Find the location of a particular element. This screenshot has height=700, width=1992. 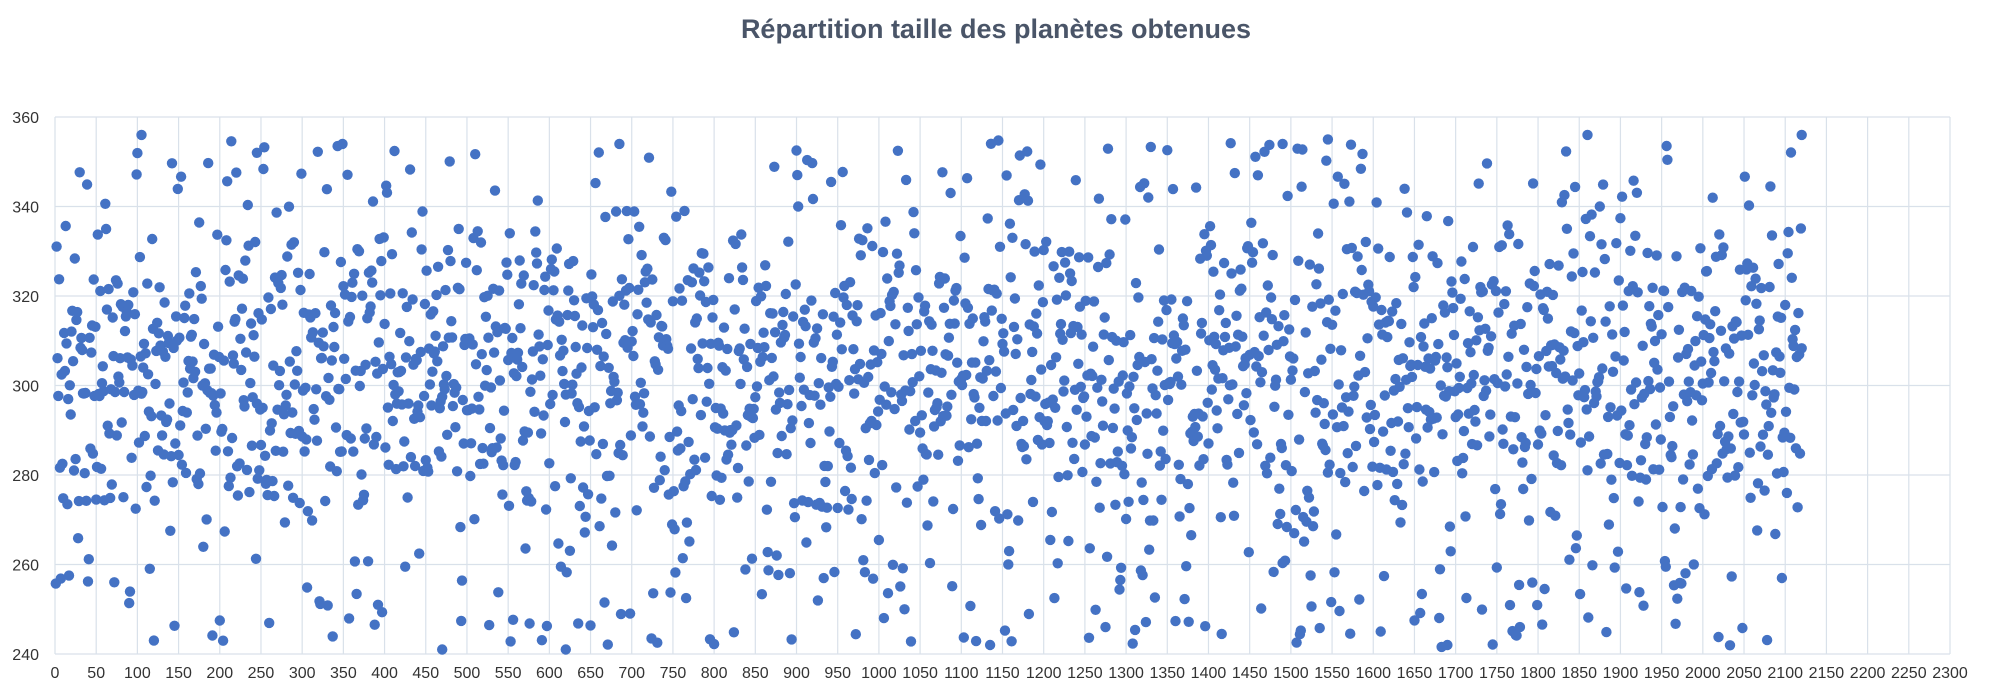

x-tick-label: 50 is located at coordinates (96, 673).